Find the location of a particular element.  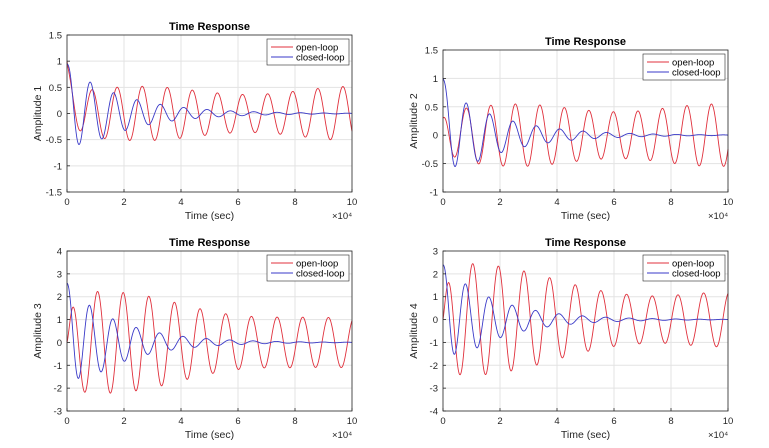

y-axis-label: Amplitude 4 is located at coordinates (414, 331).